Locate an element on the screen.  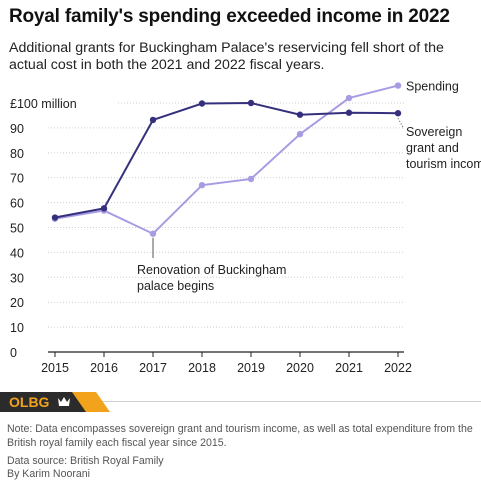
y-tick-label: 80 is located at coordinates (17, 154).